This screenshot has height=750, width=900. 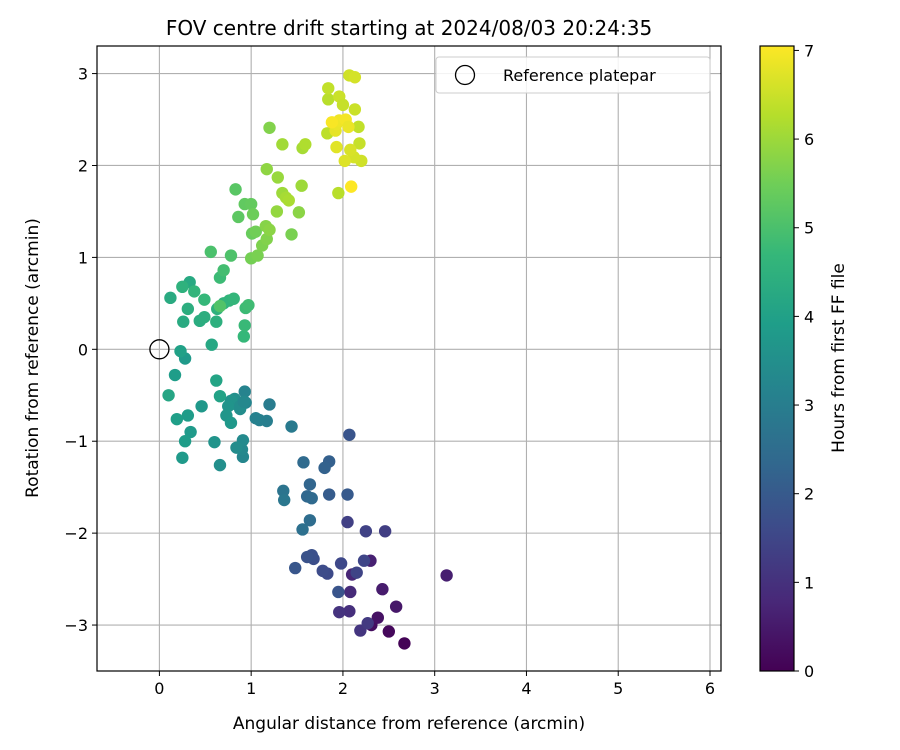 I want to click on x-tick-label: 3, so click(x=435, y=688).